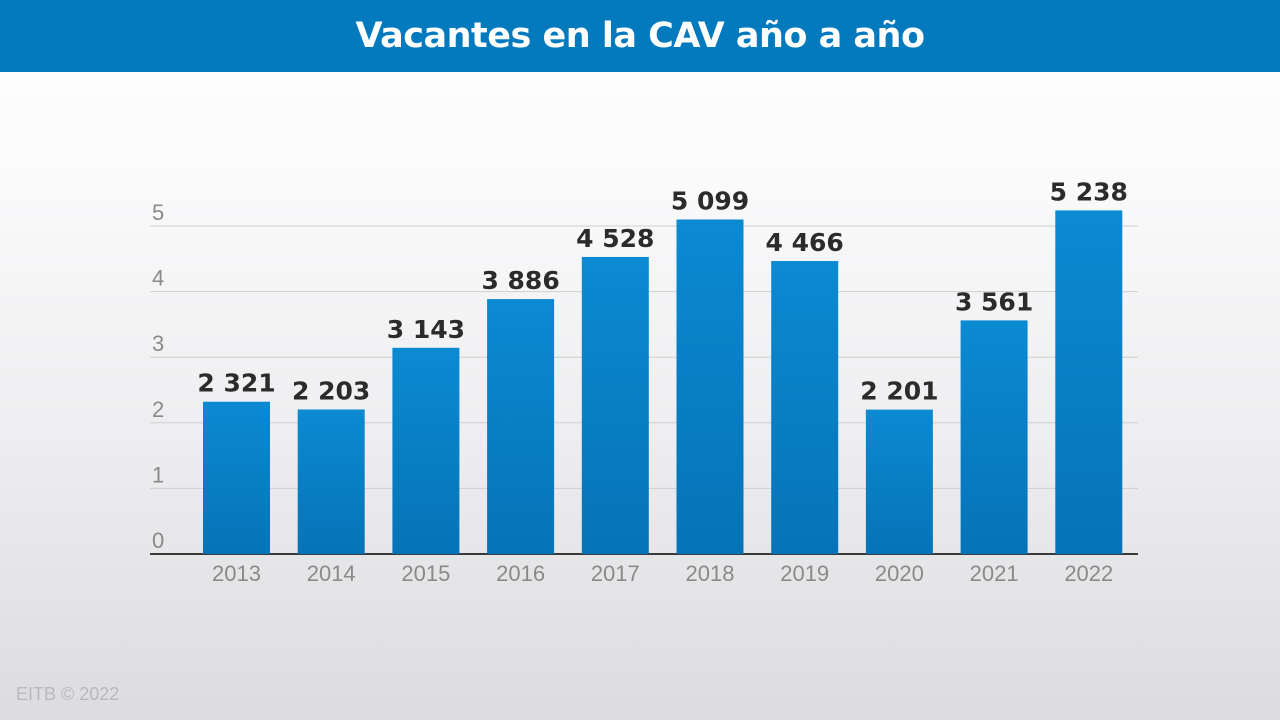  I want to click on x-tick-label-2019: 2019, so click(804, 573).